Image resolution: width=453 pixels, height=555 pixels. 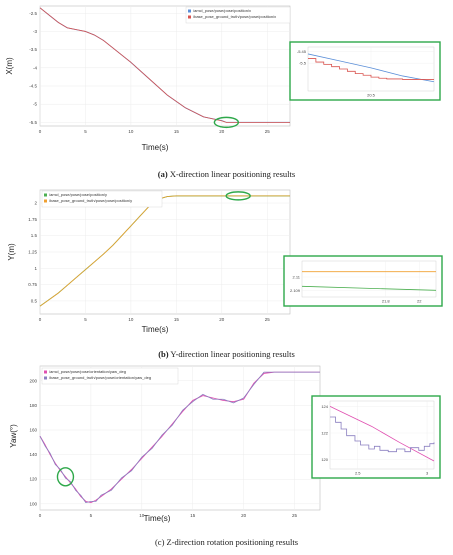 What do you see at coordinates (32, 284) in the screenshot?
I see `y-tick-label: 0.75` at bounding box center [32, 284].